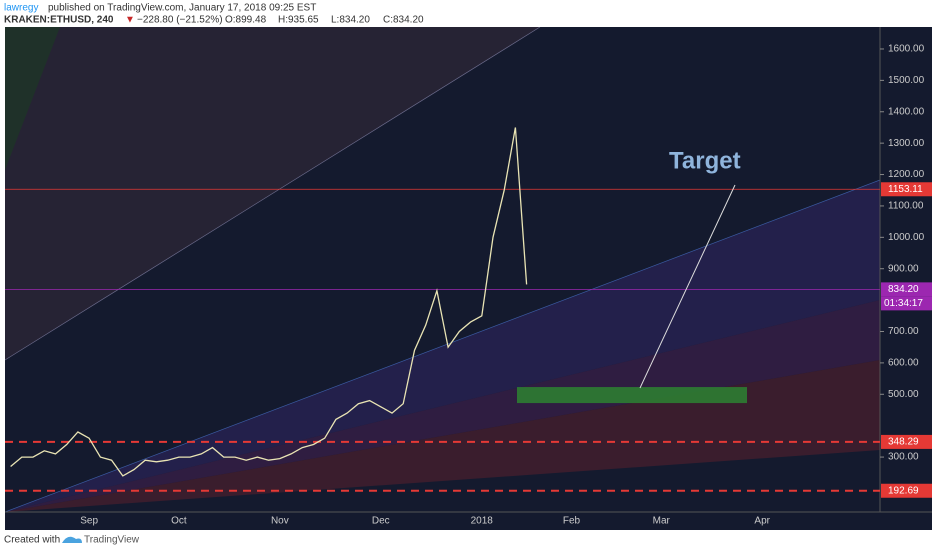 The height and width of the screenshot is (555, 932). Describe the element at coordinates (906, 111) in the screenshot. I see `y-tick-label: 1400.00` at that location.